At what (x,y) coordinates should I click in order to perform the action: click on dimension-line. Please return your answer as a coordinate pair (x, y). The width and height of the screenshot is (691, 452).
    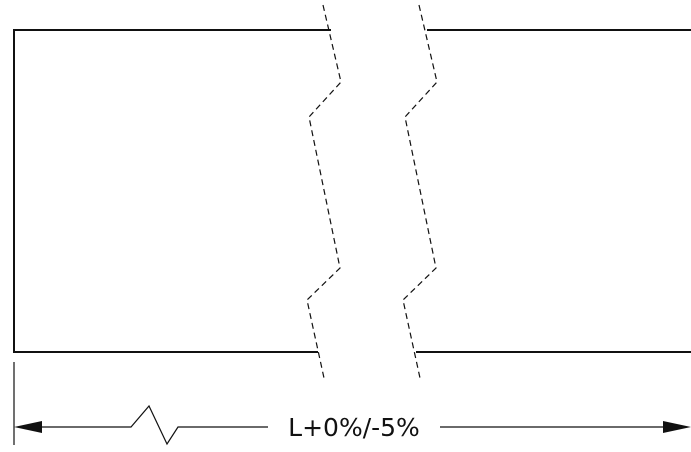
    Looking at the image, I should click on (352, 425).